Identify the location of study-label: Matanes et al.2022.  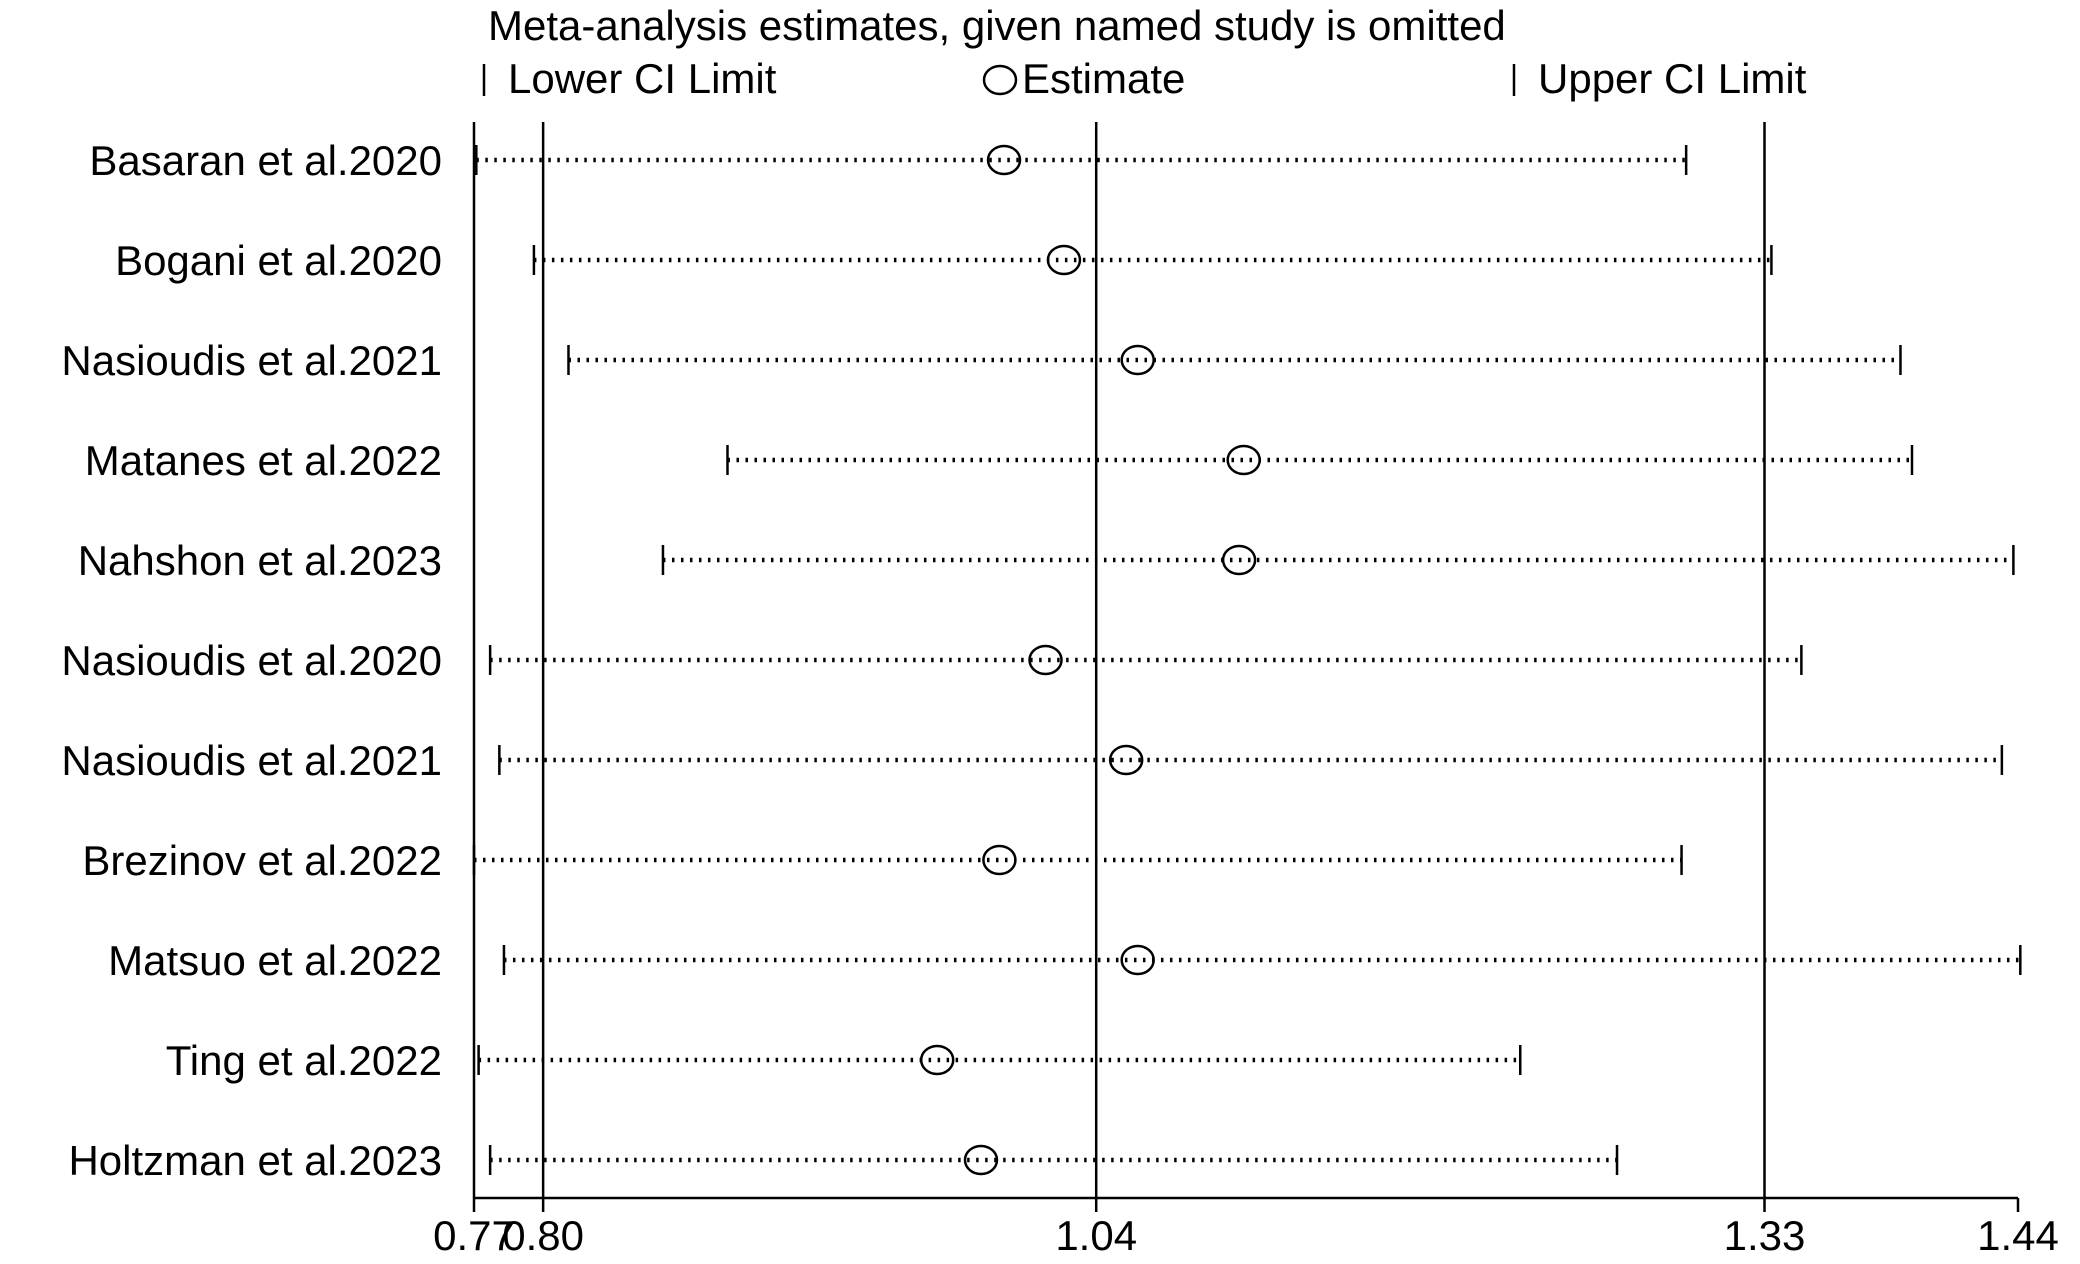
(263, 460).